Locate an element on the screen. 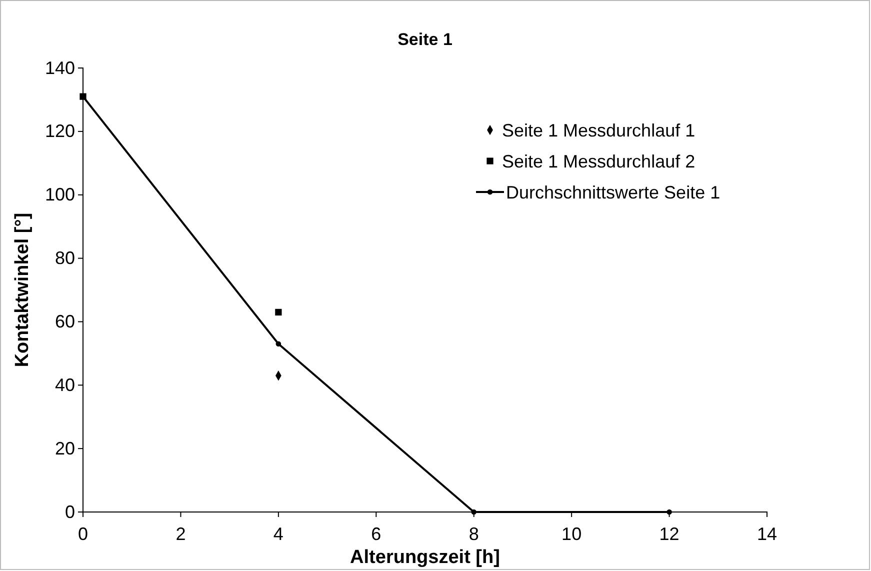 Image resolution: width=871 pixels, height=571 pixels. y-tick-label: 0 is located at coordinates (69, 512).